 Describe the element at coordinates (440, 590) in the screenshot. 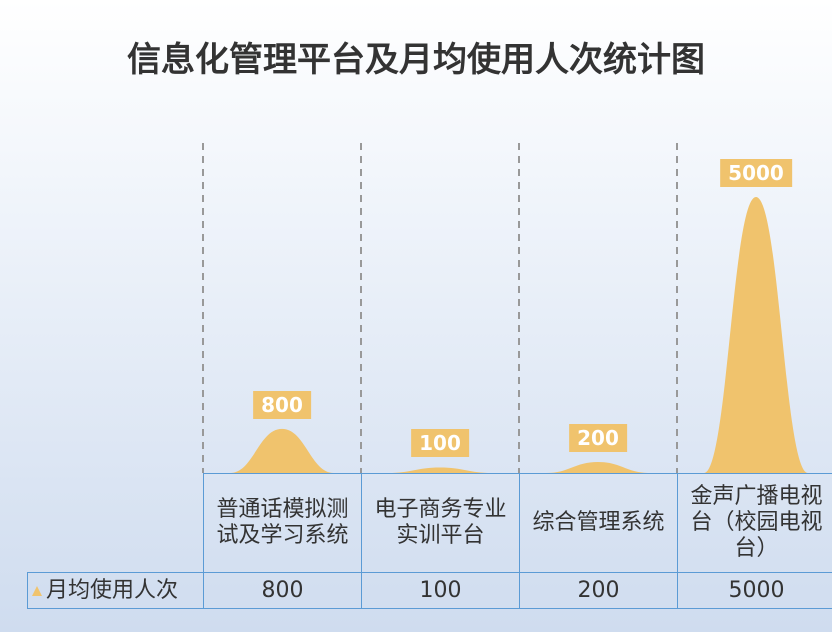

I see `table-value: 100` at that location.